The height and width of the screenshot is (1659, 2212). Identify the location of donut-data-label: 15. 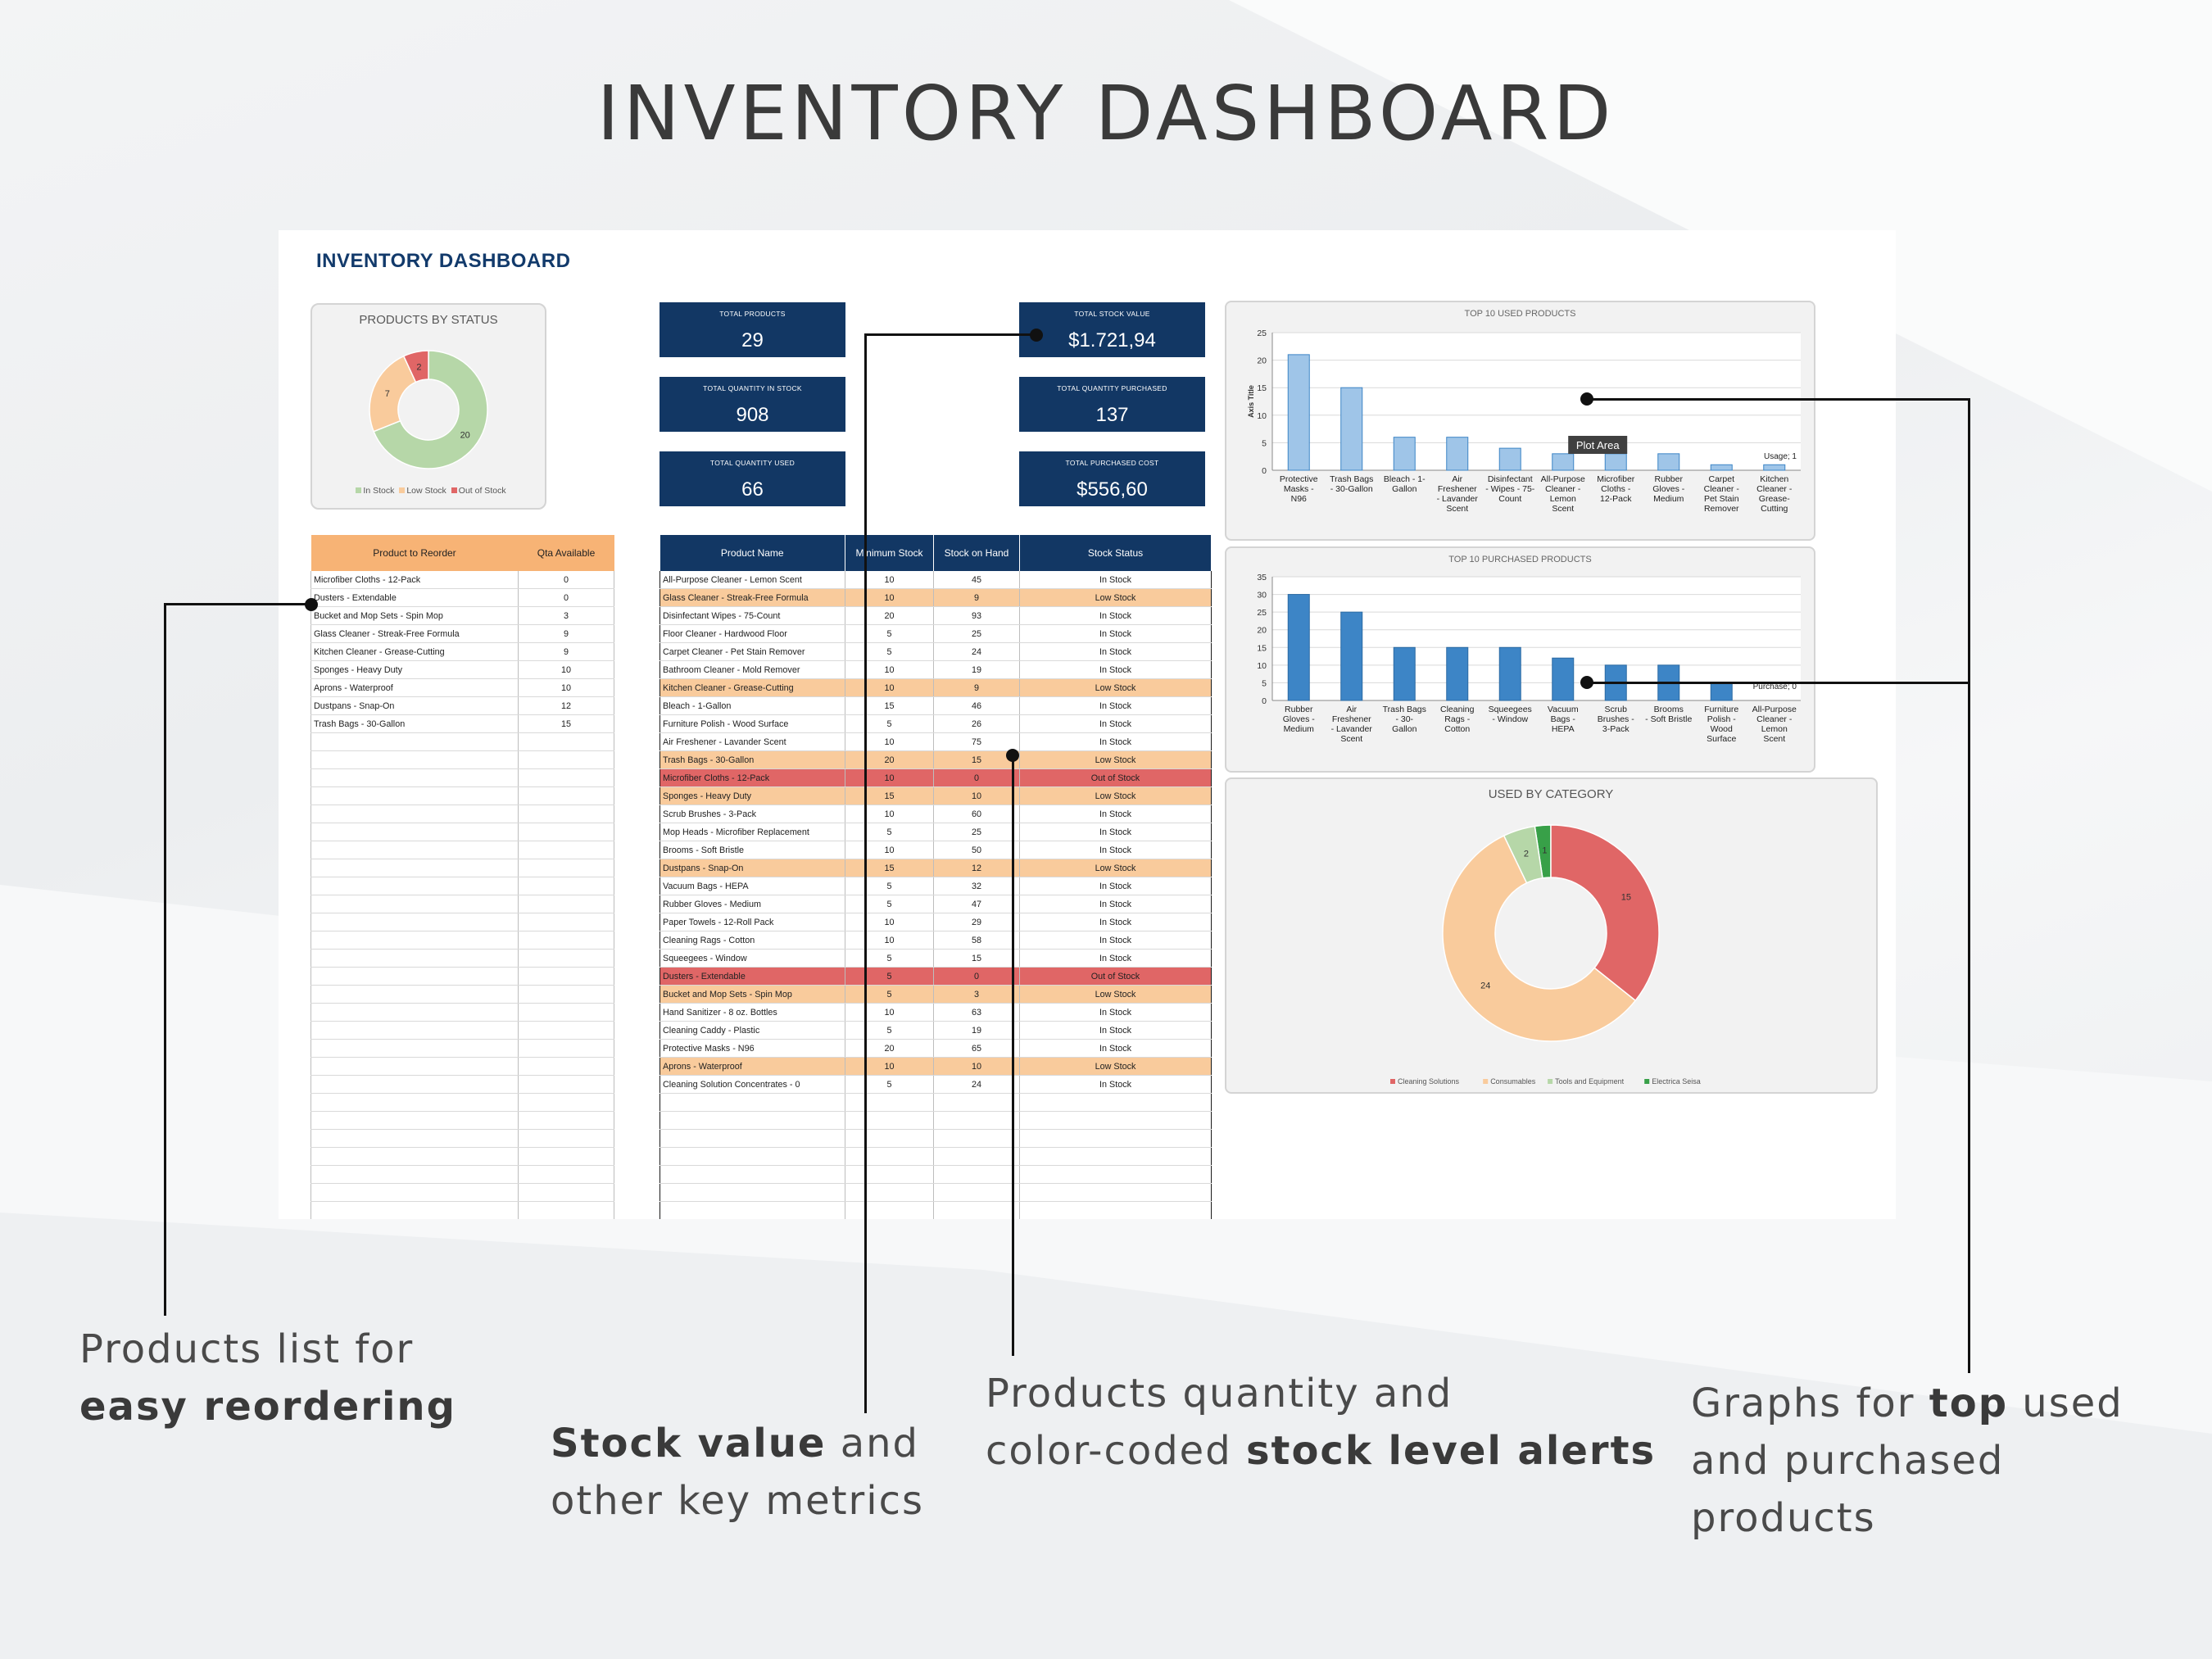
(1626, 898).